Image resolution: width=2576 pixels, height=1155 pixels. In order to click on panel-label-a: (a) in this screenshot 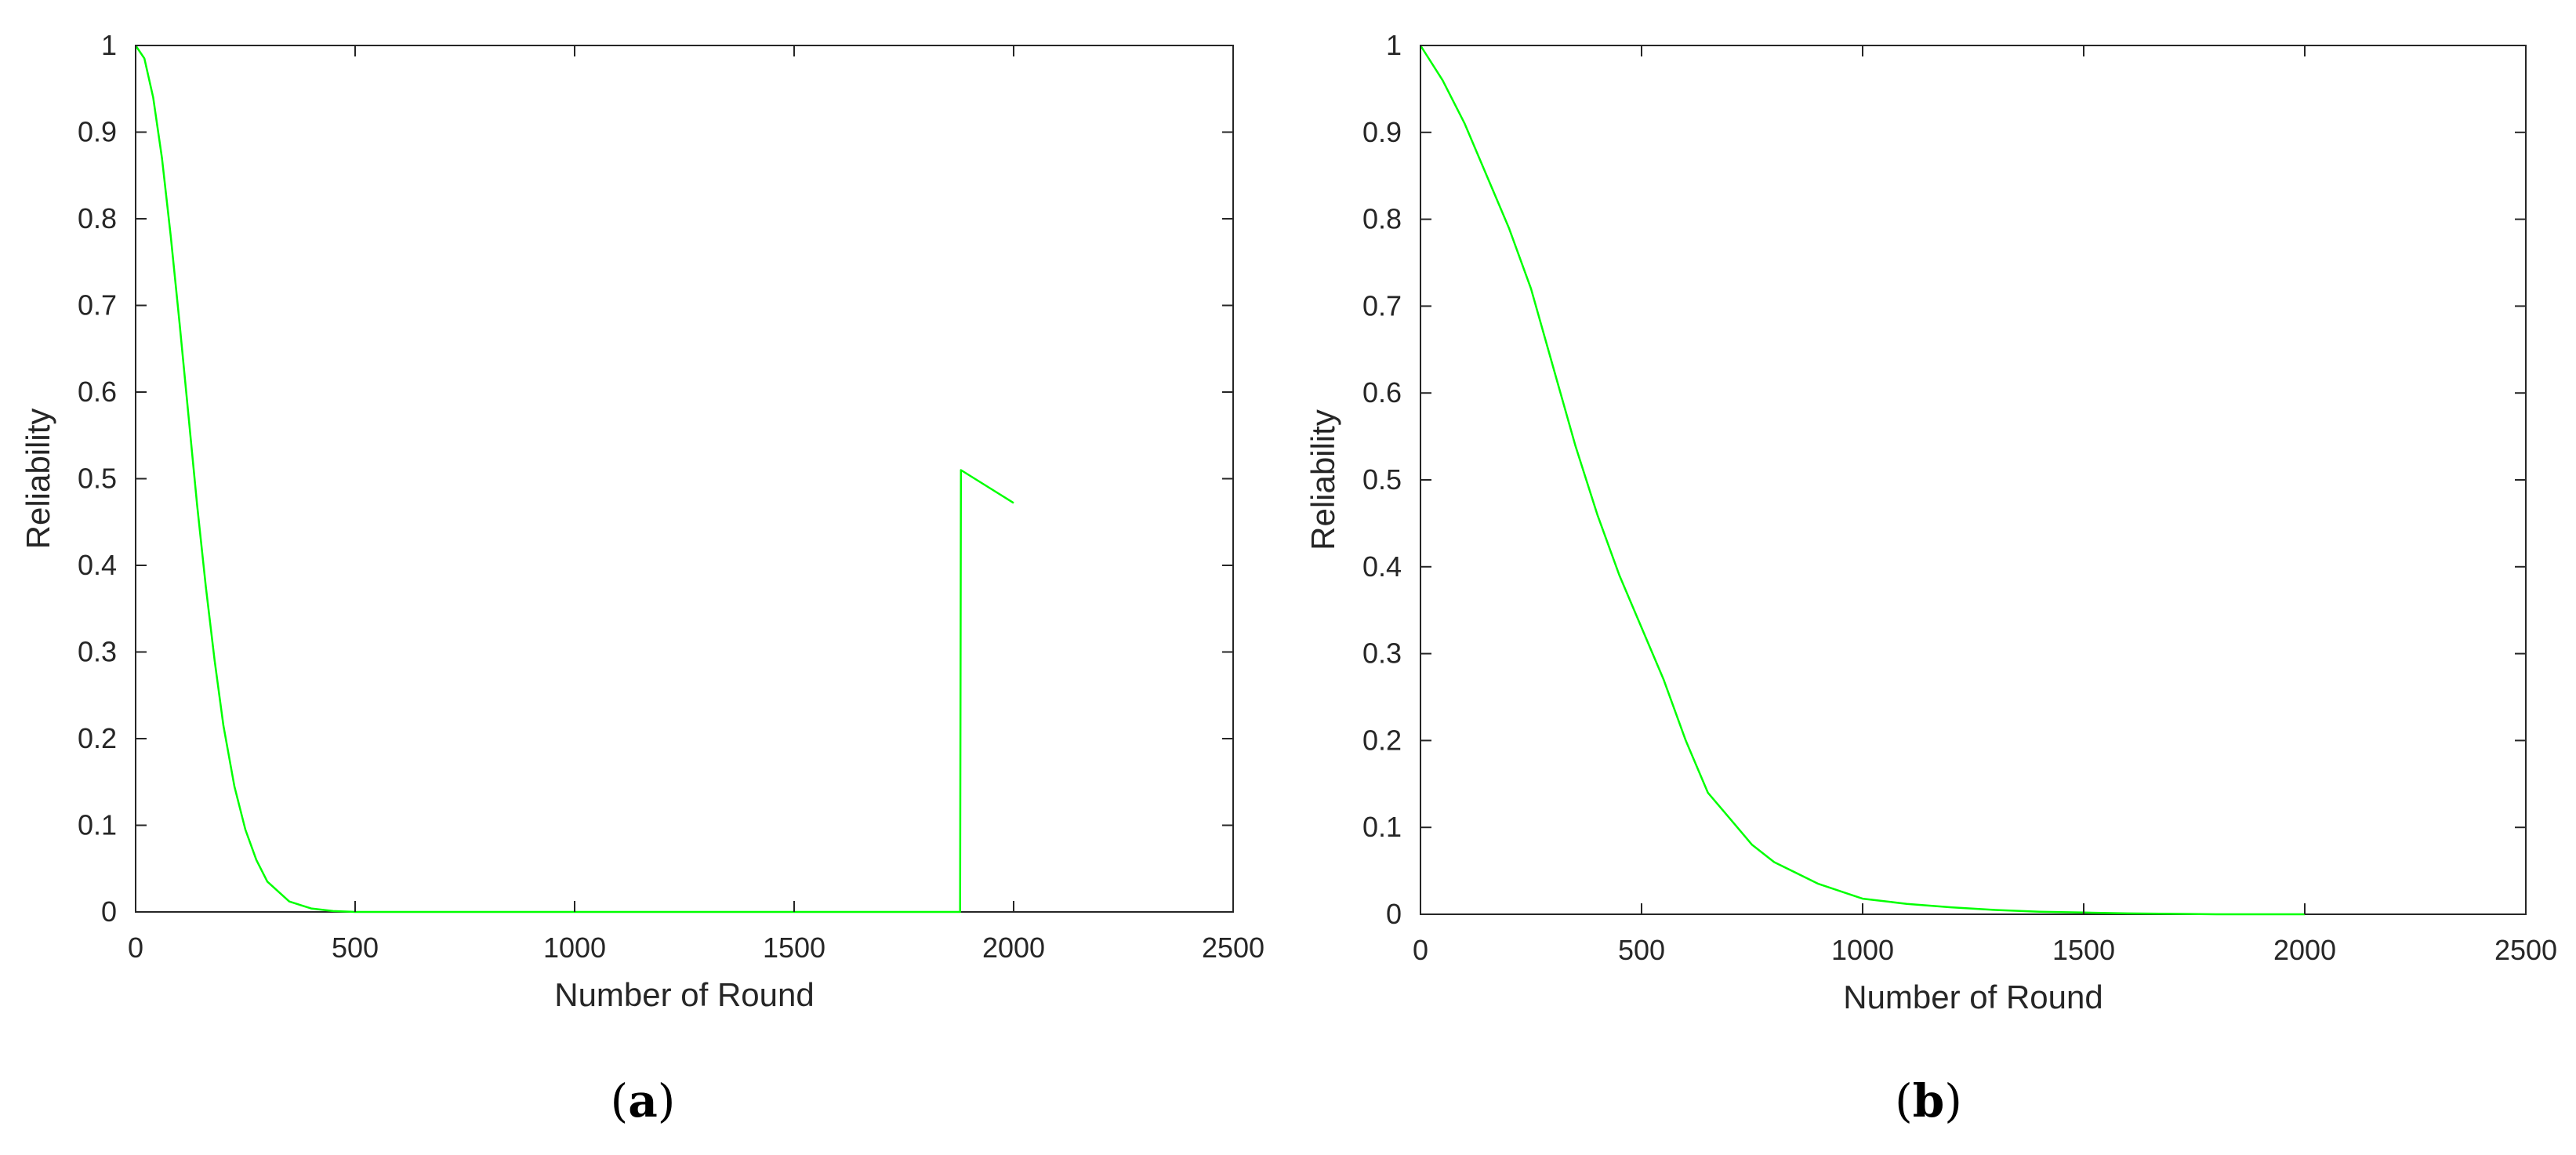, I will do `click(643, 1101)`.